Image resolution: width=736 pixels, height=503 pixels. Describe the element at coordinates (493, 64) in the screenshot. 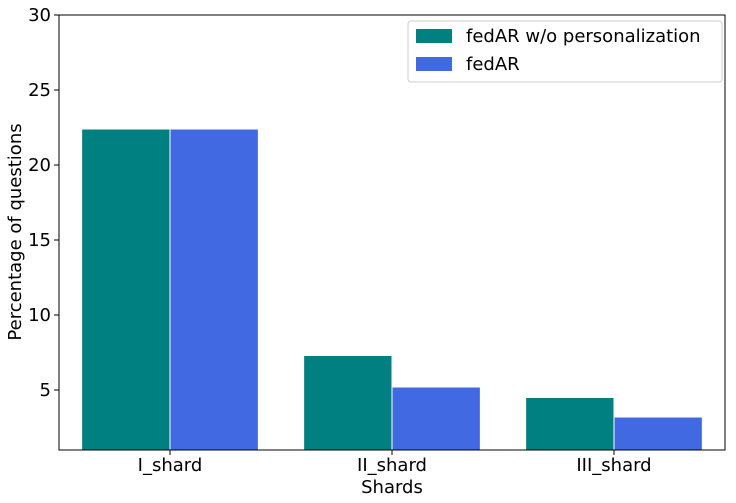

I see `legend-label-2: fedAR` at that location.